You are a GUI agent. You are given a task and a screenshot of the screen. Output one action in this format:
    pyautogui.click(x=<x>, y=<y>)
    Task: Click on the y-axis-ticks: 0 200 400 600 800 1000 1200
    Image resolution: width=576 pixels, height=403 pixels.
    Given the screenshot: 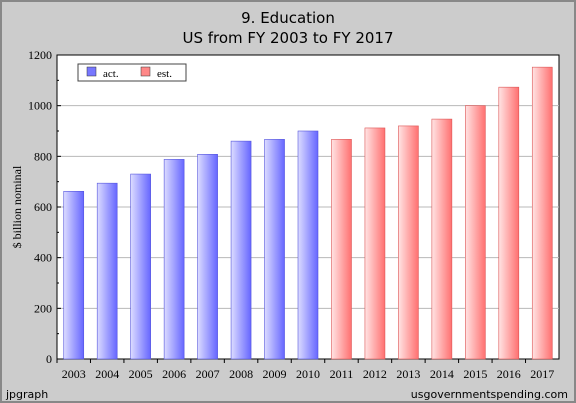 What is the action you would take?
    pyautogui.click(x=44, y=207)
    